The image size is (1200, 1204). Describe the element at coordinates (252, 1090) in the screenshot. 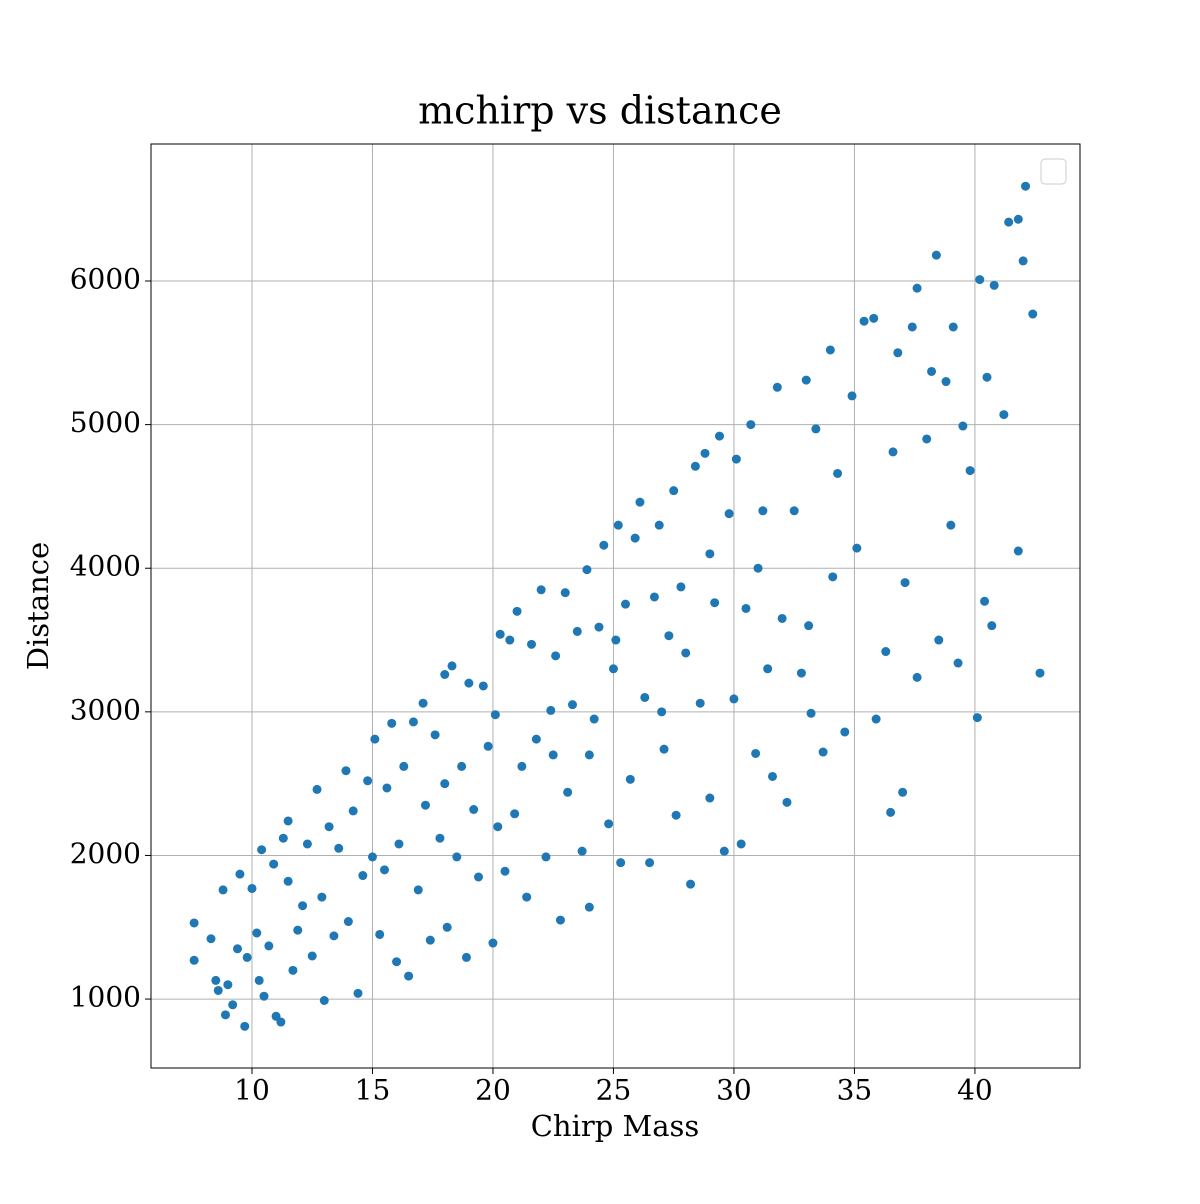

I see `x-tick-label: 10` at that location.